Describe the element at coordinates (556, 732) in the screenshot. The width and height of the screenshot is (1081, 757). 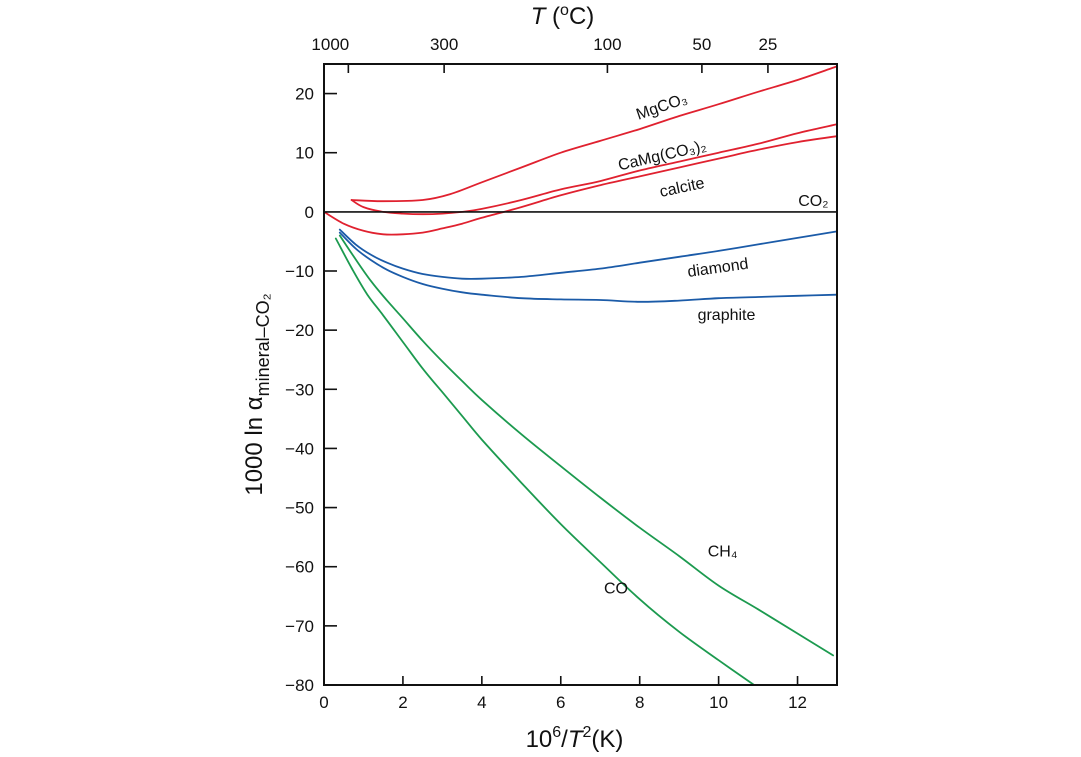
I see `x-title-exp: 6` at that location.